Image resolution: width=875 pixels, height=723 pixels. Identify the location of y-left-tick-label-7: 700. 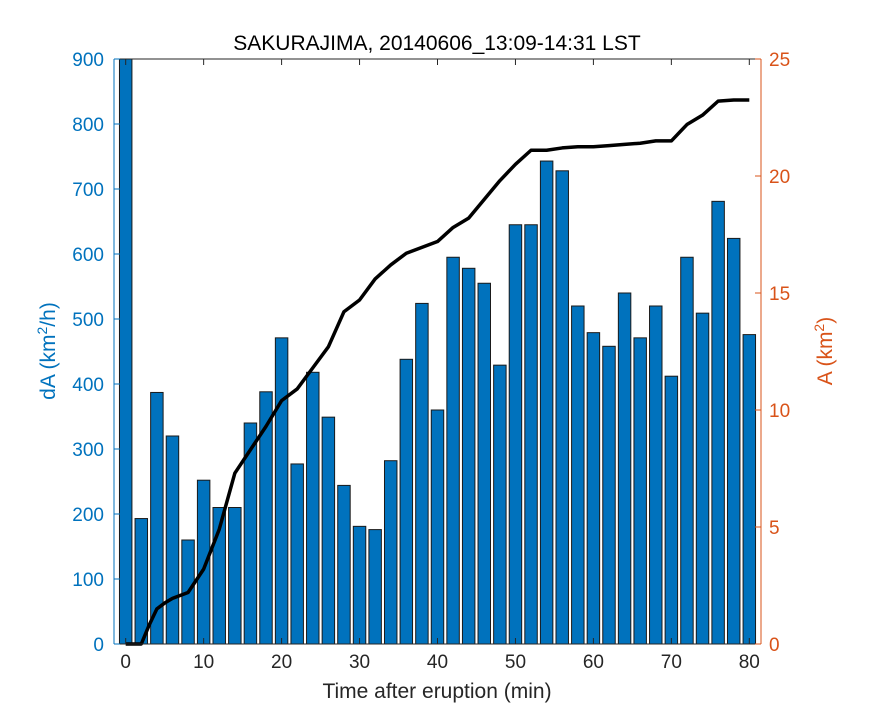
(88, 190).